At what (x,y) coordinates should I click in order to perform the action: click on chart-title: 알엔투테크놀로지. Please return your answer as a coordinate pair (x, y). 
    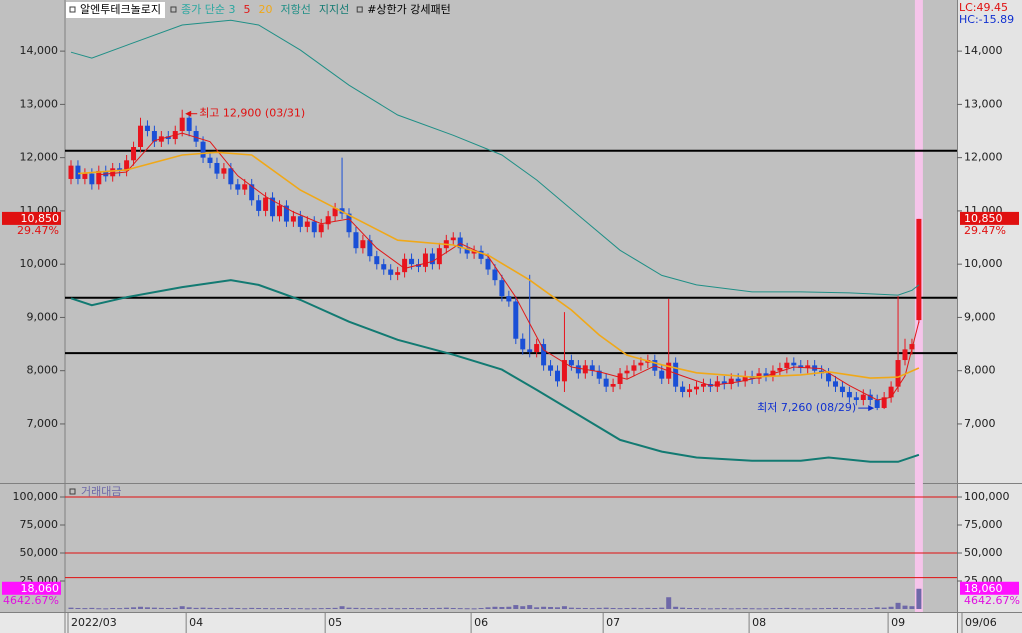
    Looking at the image, I should click on (120, 9).